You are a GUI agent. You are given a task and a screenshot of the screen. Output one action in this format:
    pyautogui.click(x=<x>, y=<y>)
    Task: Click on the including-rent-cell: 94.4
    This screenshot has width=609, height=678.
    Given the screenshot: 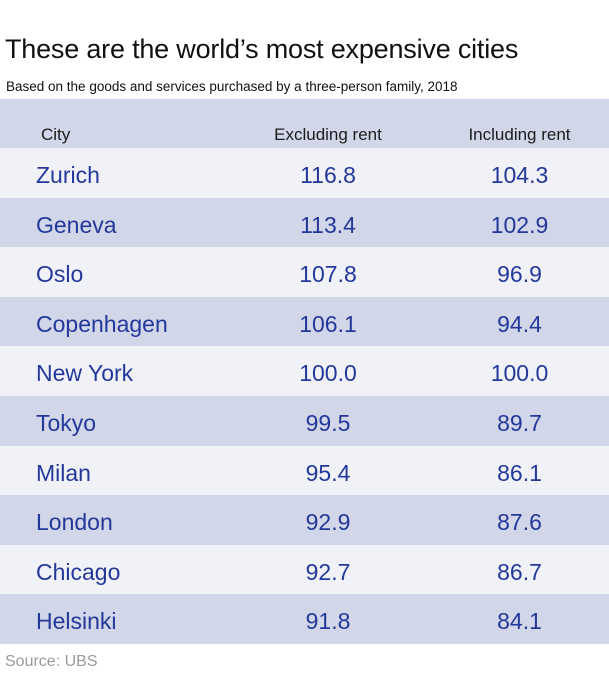 What is the action you would take?
    pyautogui.click(x=519, y=323)
    